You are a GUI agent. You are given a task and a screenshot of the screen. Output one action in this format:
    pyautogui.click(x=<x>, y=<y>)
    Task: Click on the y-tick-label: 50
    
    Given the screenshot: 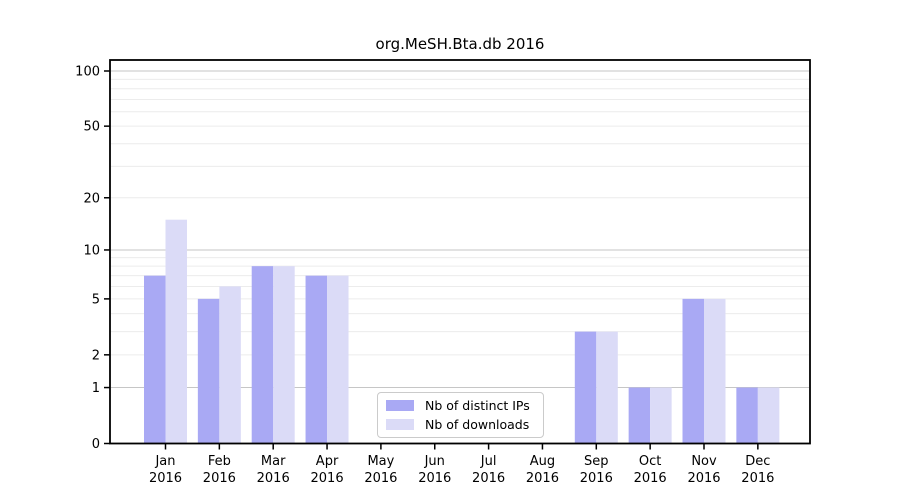 What is the action you would take?
    pyautogui.click(x=91, y=127)
    